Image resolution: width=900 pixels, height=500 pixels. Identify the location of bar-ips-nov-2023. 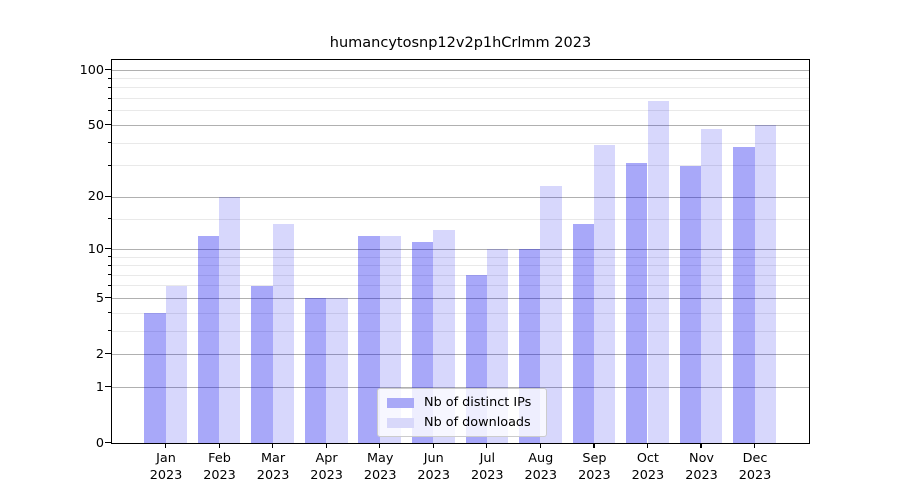
(690, 304).